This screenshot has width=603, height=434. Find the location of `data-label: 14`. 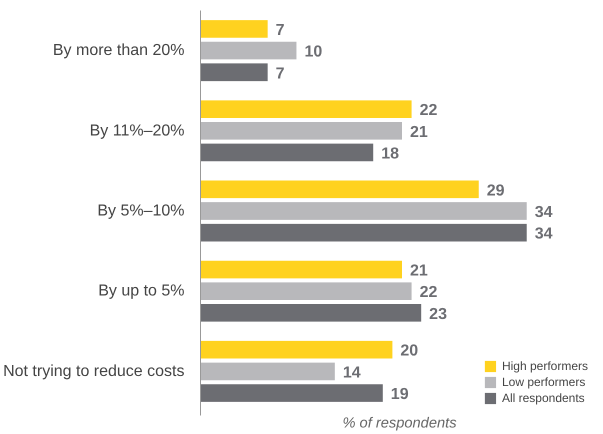

data-label: 14 is located at coordinates (351, 373).